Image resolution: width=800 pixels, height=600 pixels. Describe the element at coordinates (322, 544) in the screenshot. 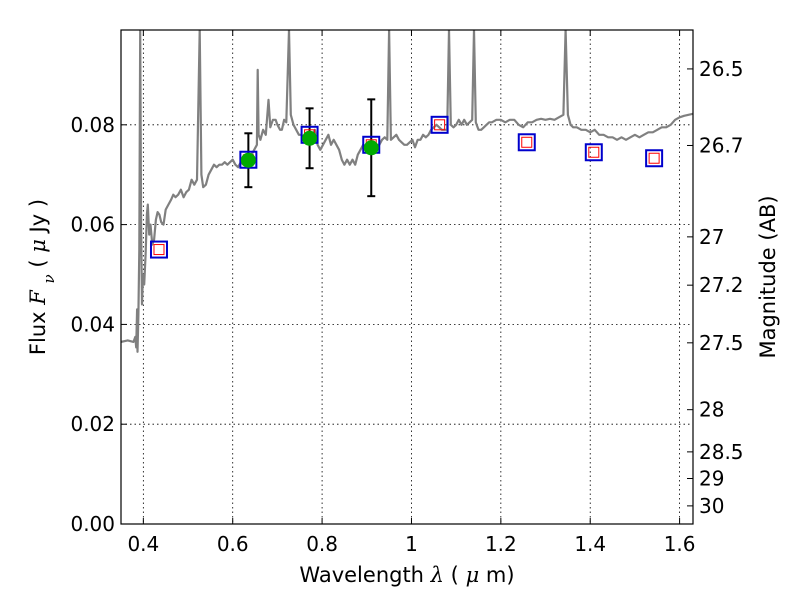

I see `x-tick-label: 0.8` at that location.